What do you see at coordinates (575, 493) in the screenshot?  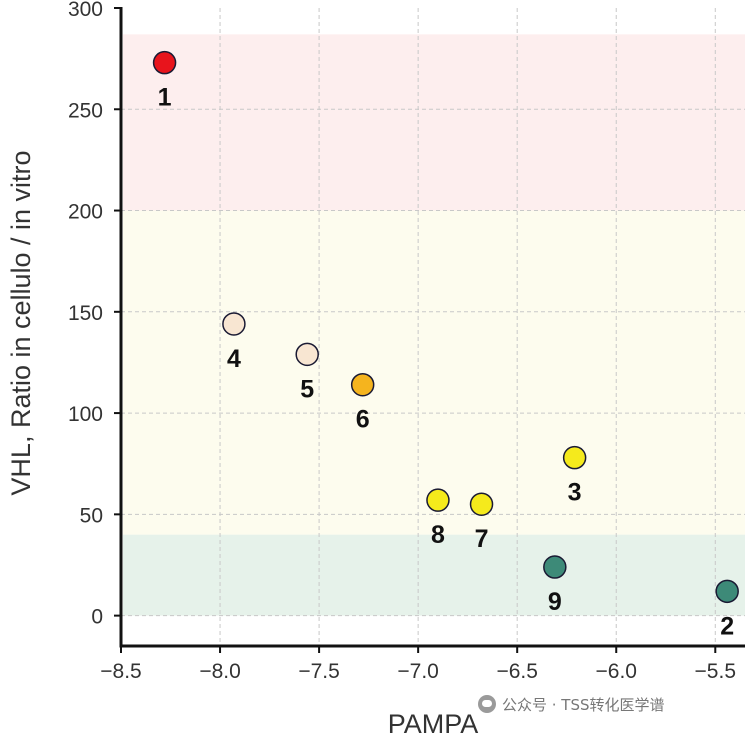 I see `point-label-3: 3` at bounding box center [575, 493].